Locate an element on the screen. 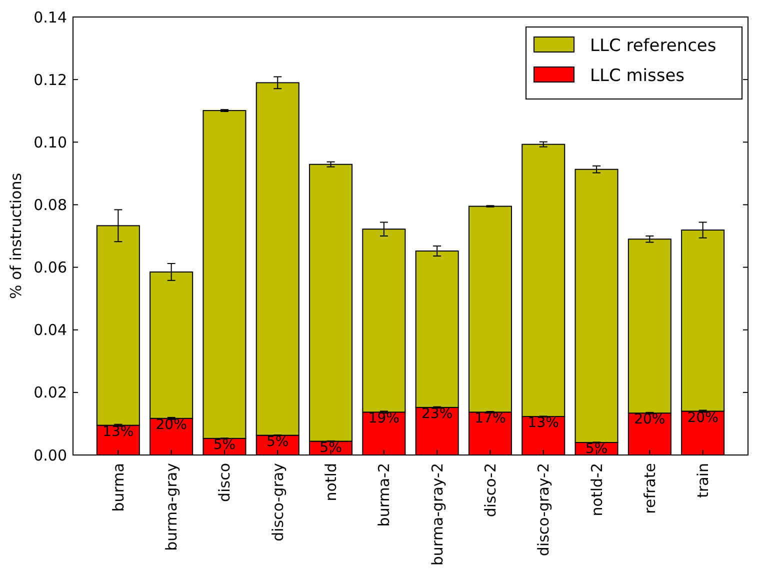  annotation: 19% is located at coordinates (384, 418).